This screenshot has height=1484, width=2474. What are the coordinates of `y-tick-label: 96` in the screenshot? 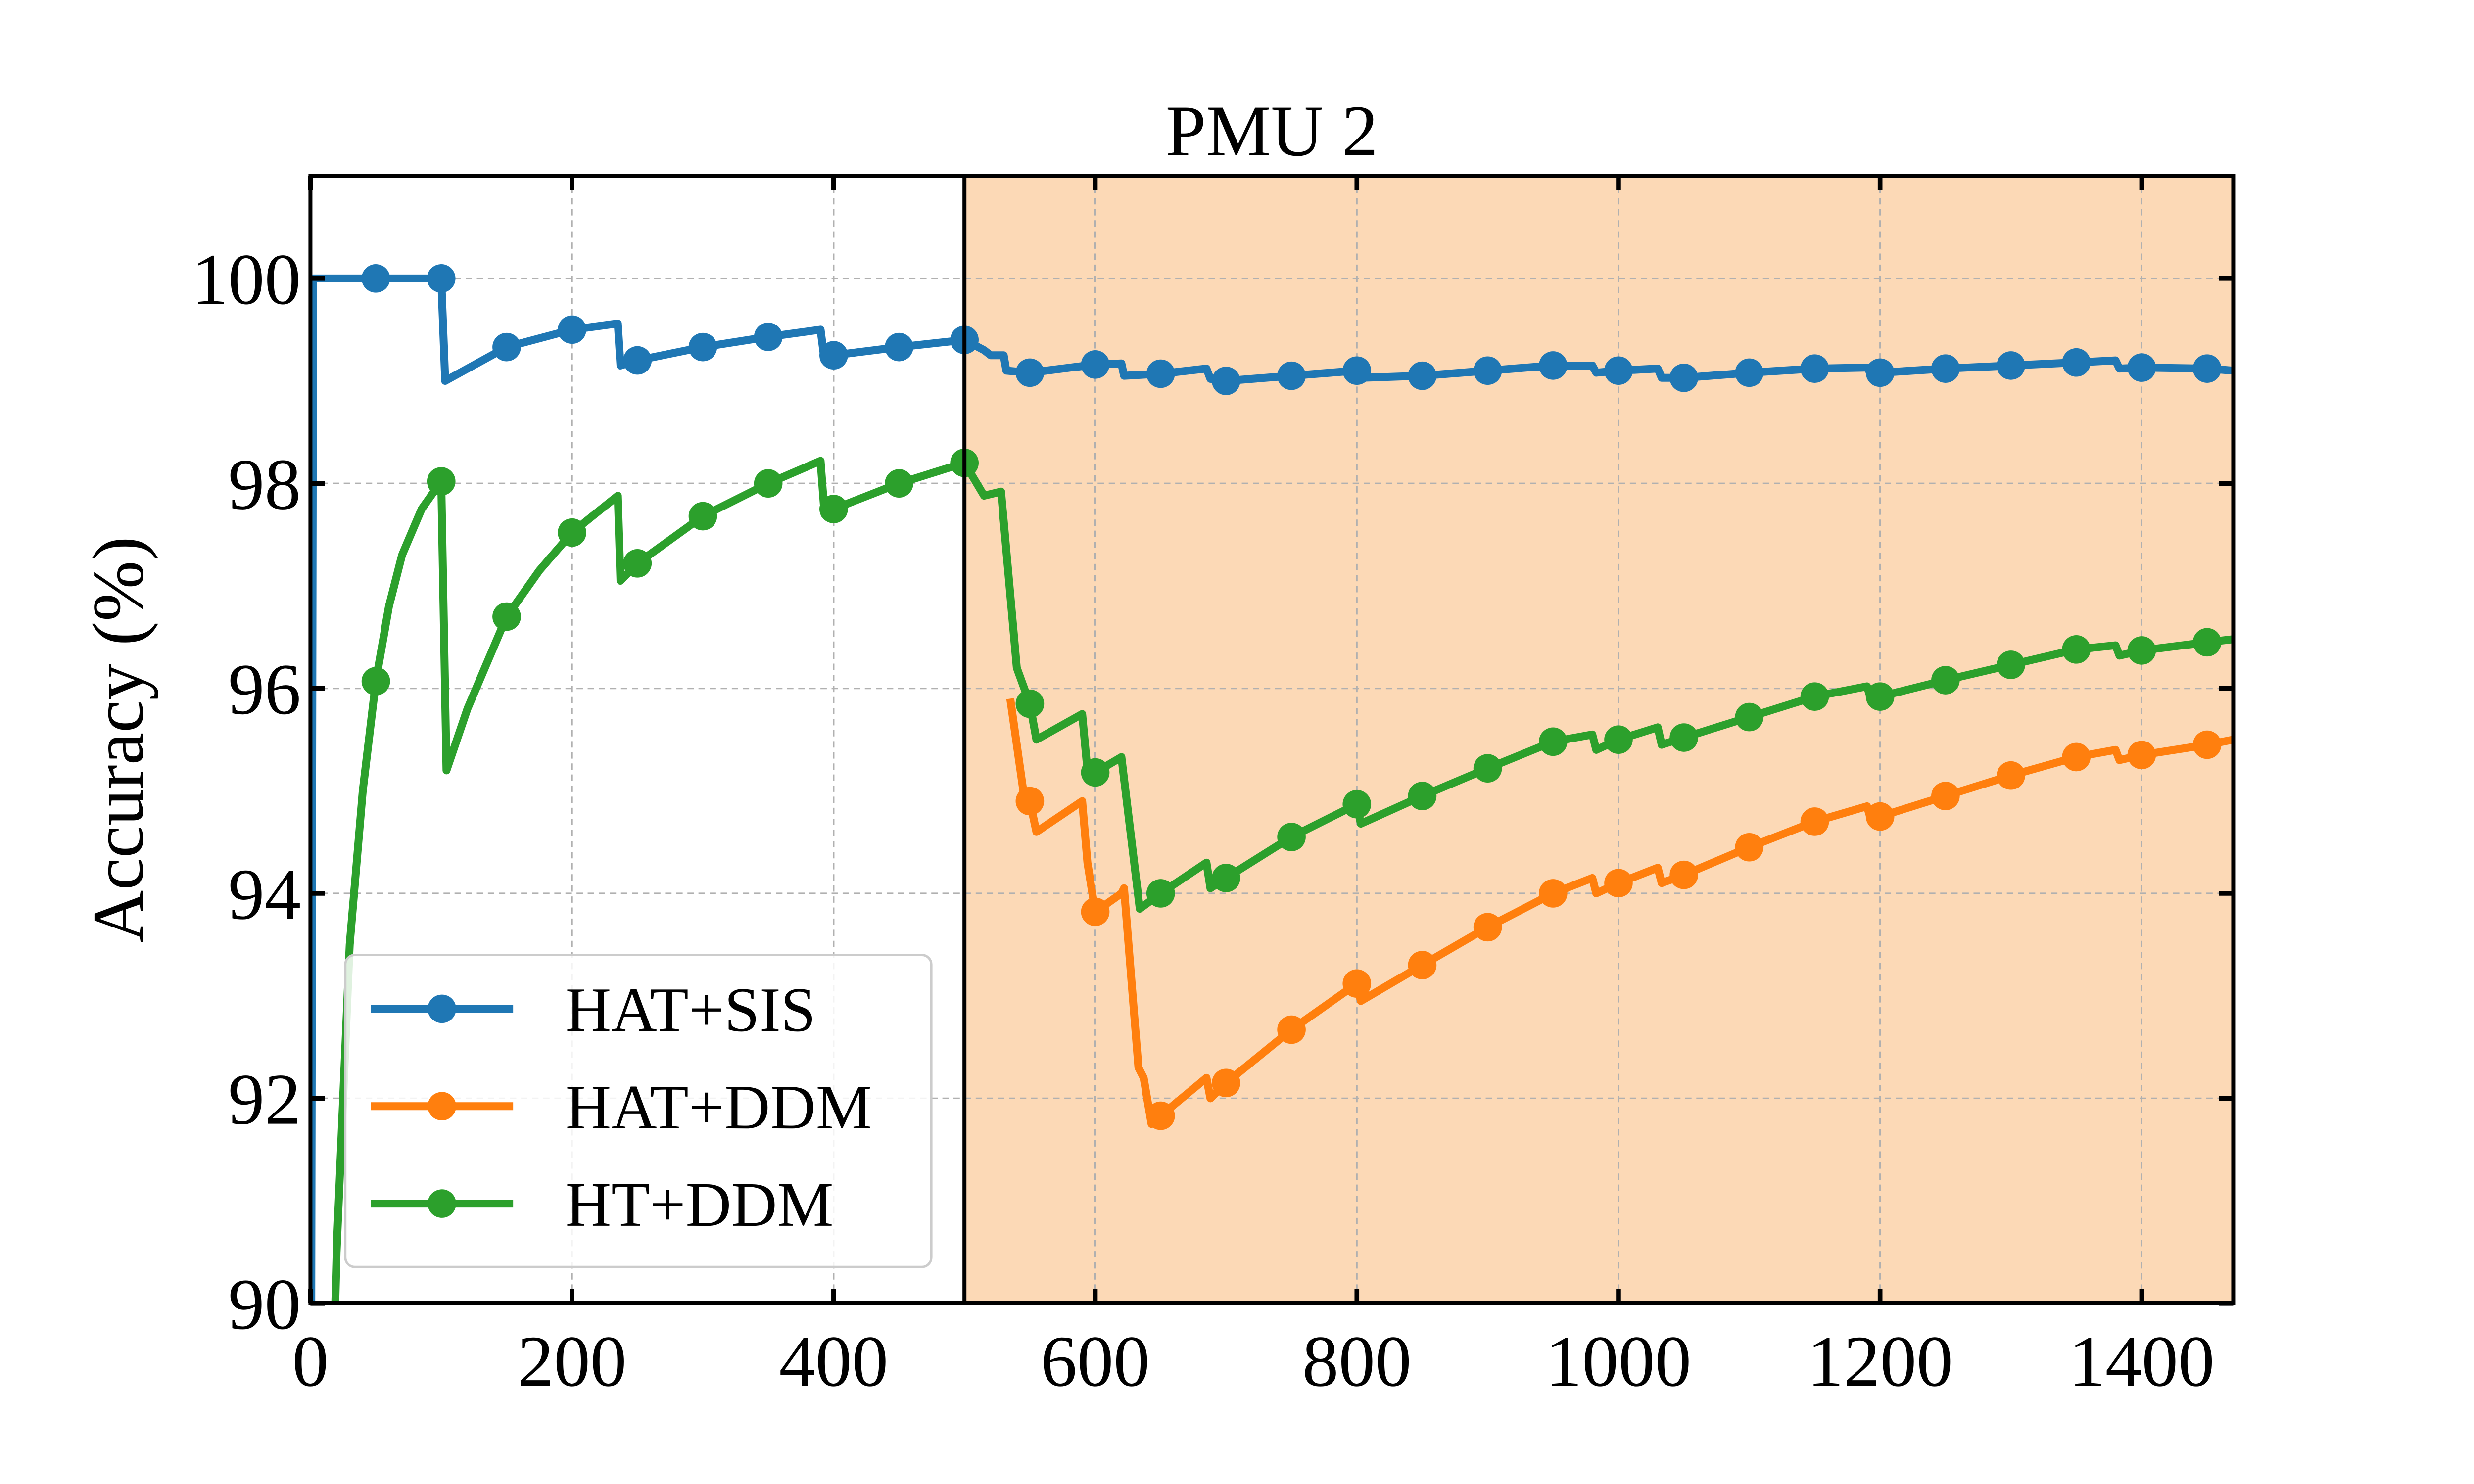 It's located at (264, 689).